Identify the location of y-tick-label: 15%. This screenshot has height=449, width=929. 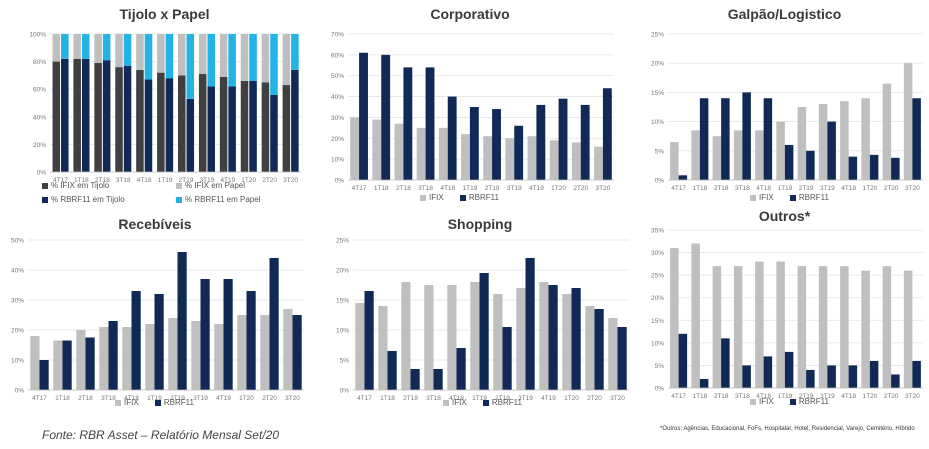
(657, 321).